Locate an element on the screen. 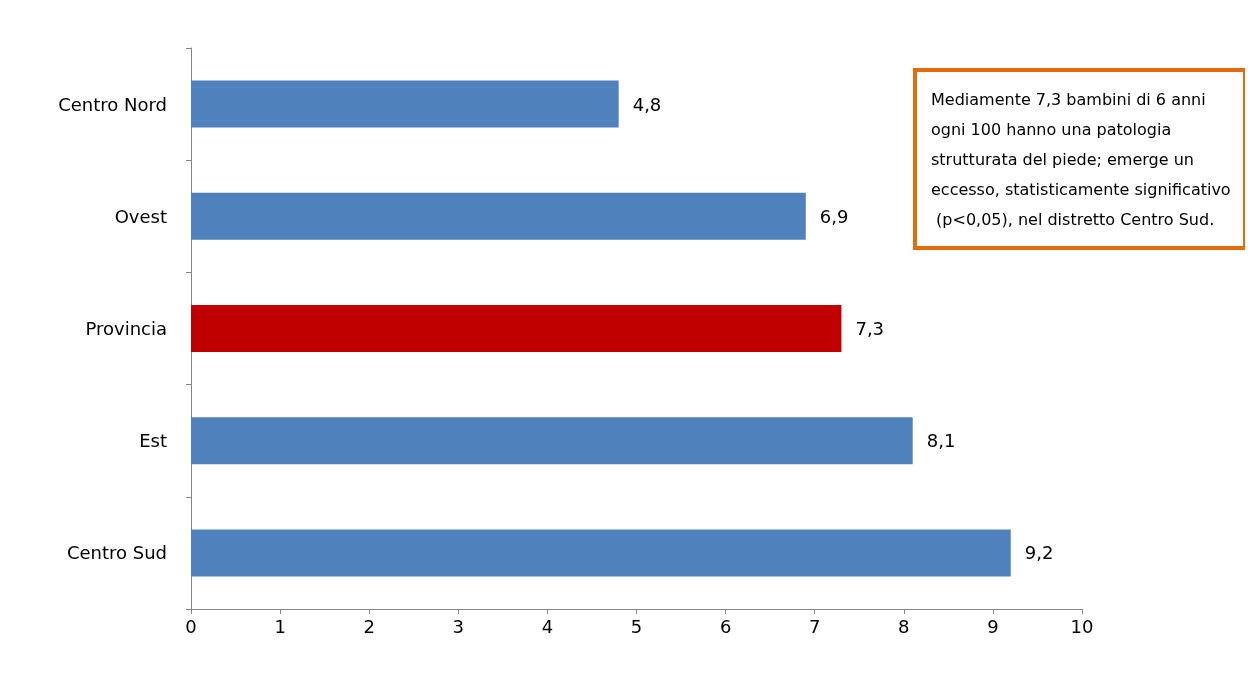  y-tick-label: Centro Sud is located at coordinates (116, 553).